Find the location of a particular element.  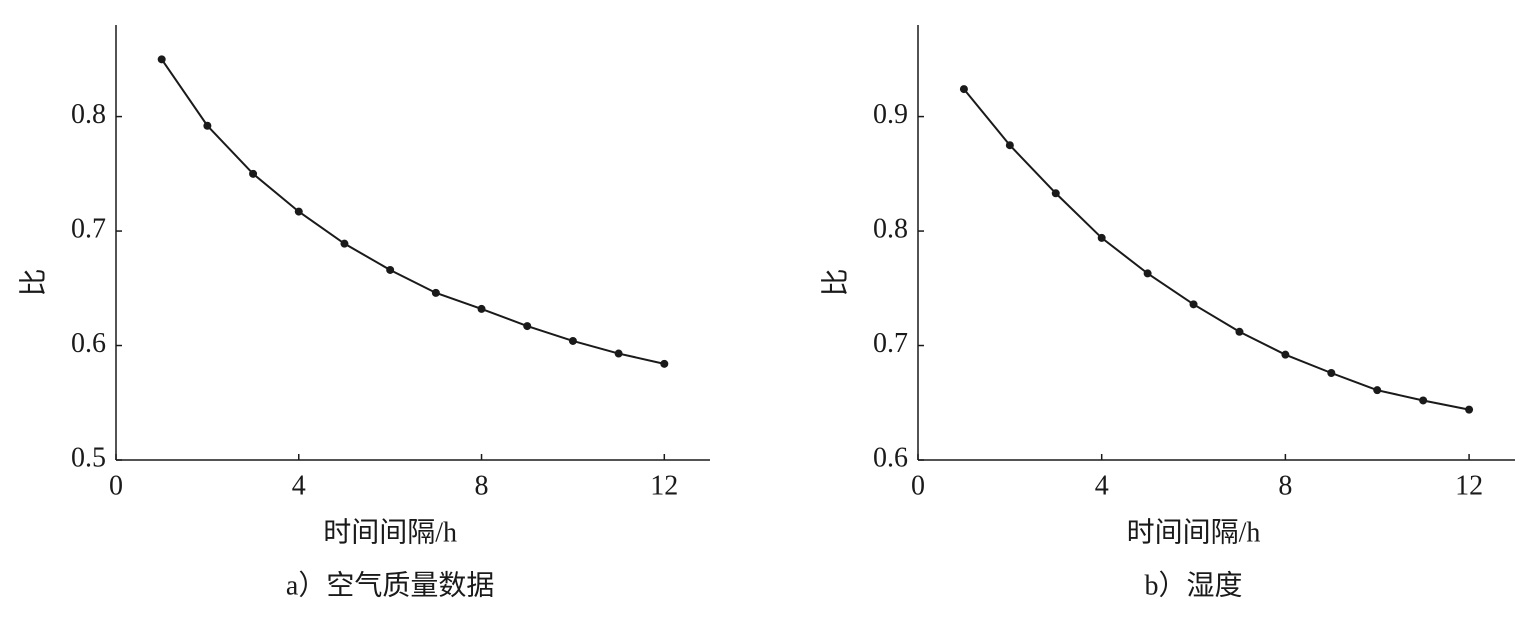

caption: a）空气质量数据 is located at coordinates (390, 585).